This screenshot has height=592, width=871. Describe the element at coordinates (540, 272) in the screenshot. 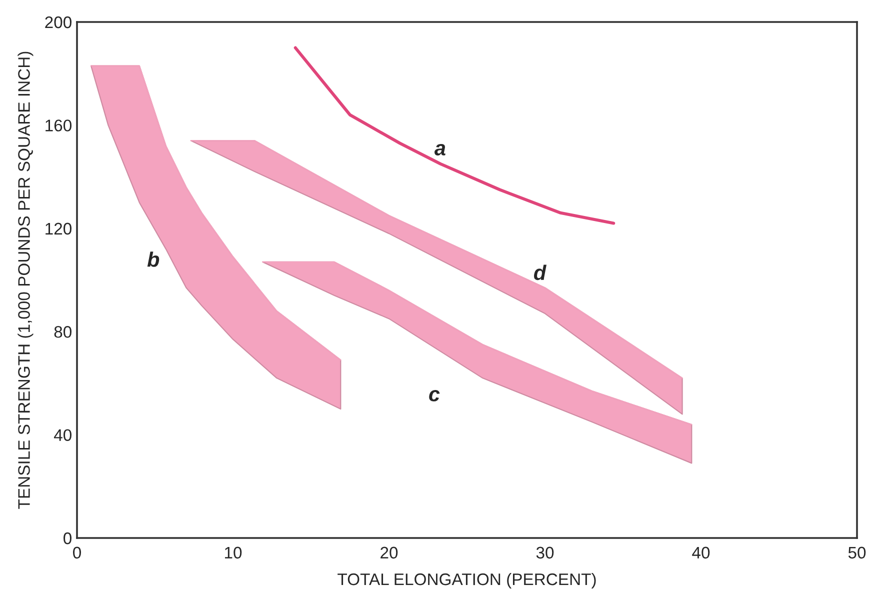

I see `series-label: d` at that location.